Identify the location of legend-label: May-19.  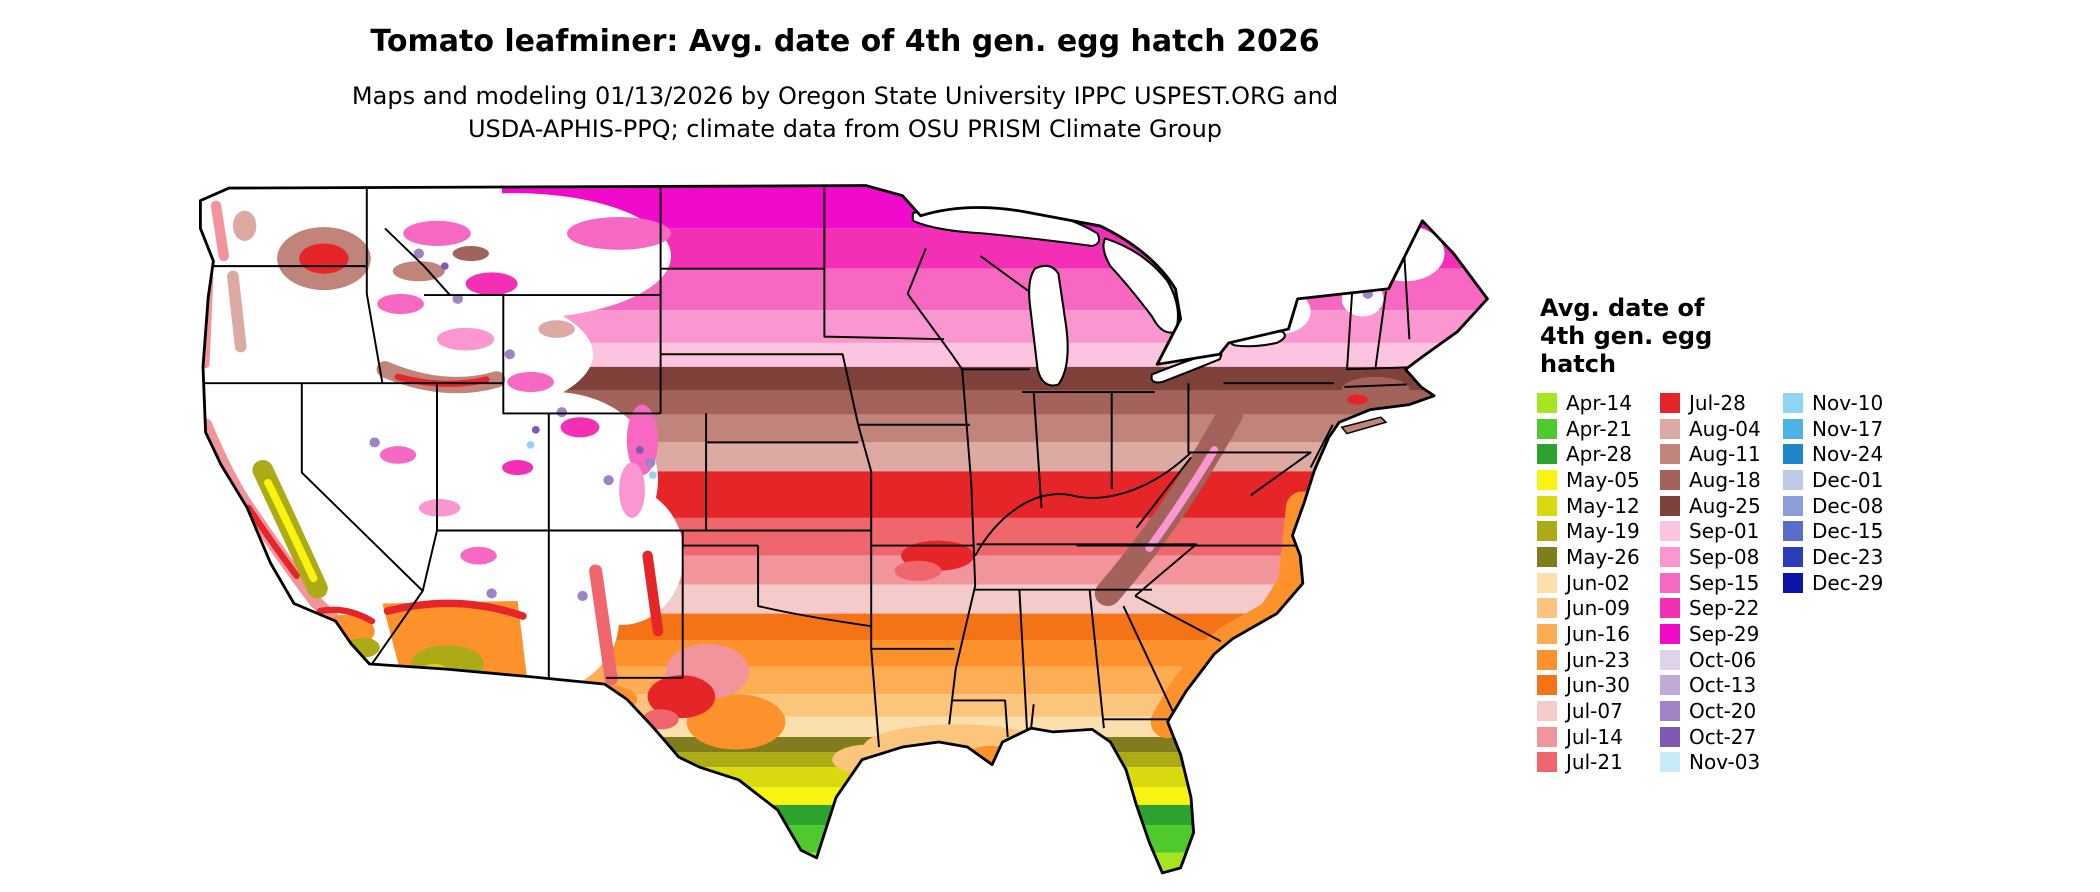
(1603, 531).